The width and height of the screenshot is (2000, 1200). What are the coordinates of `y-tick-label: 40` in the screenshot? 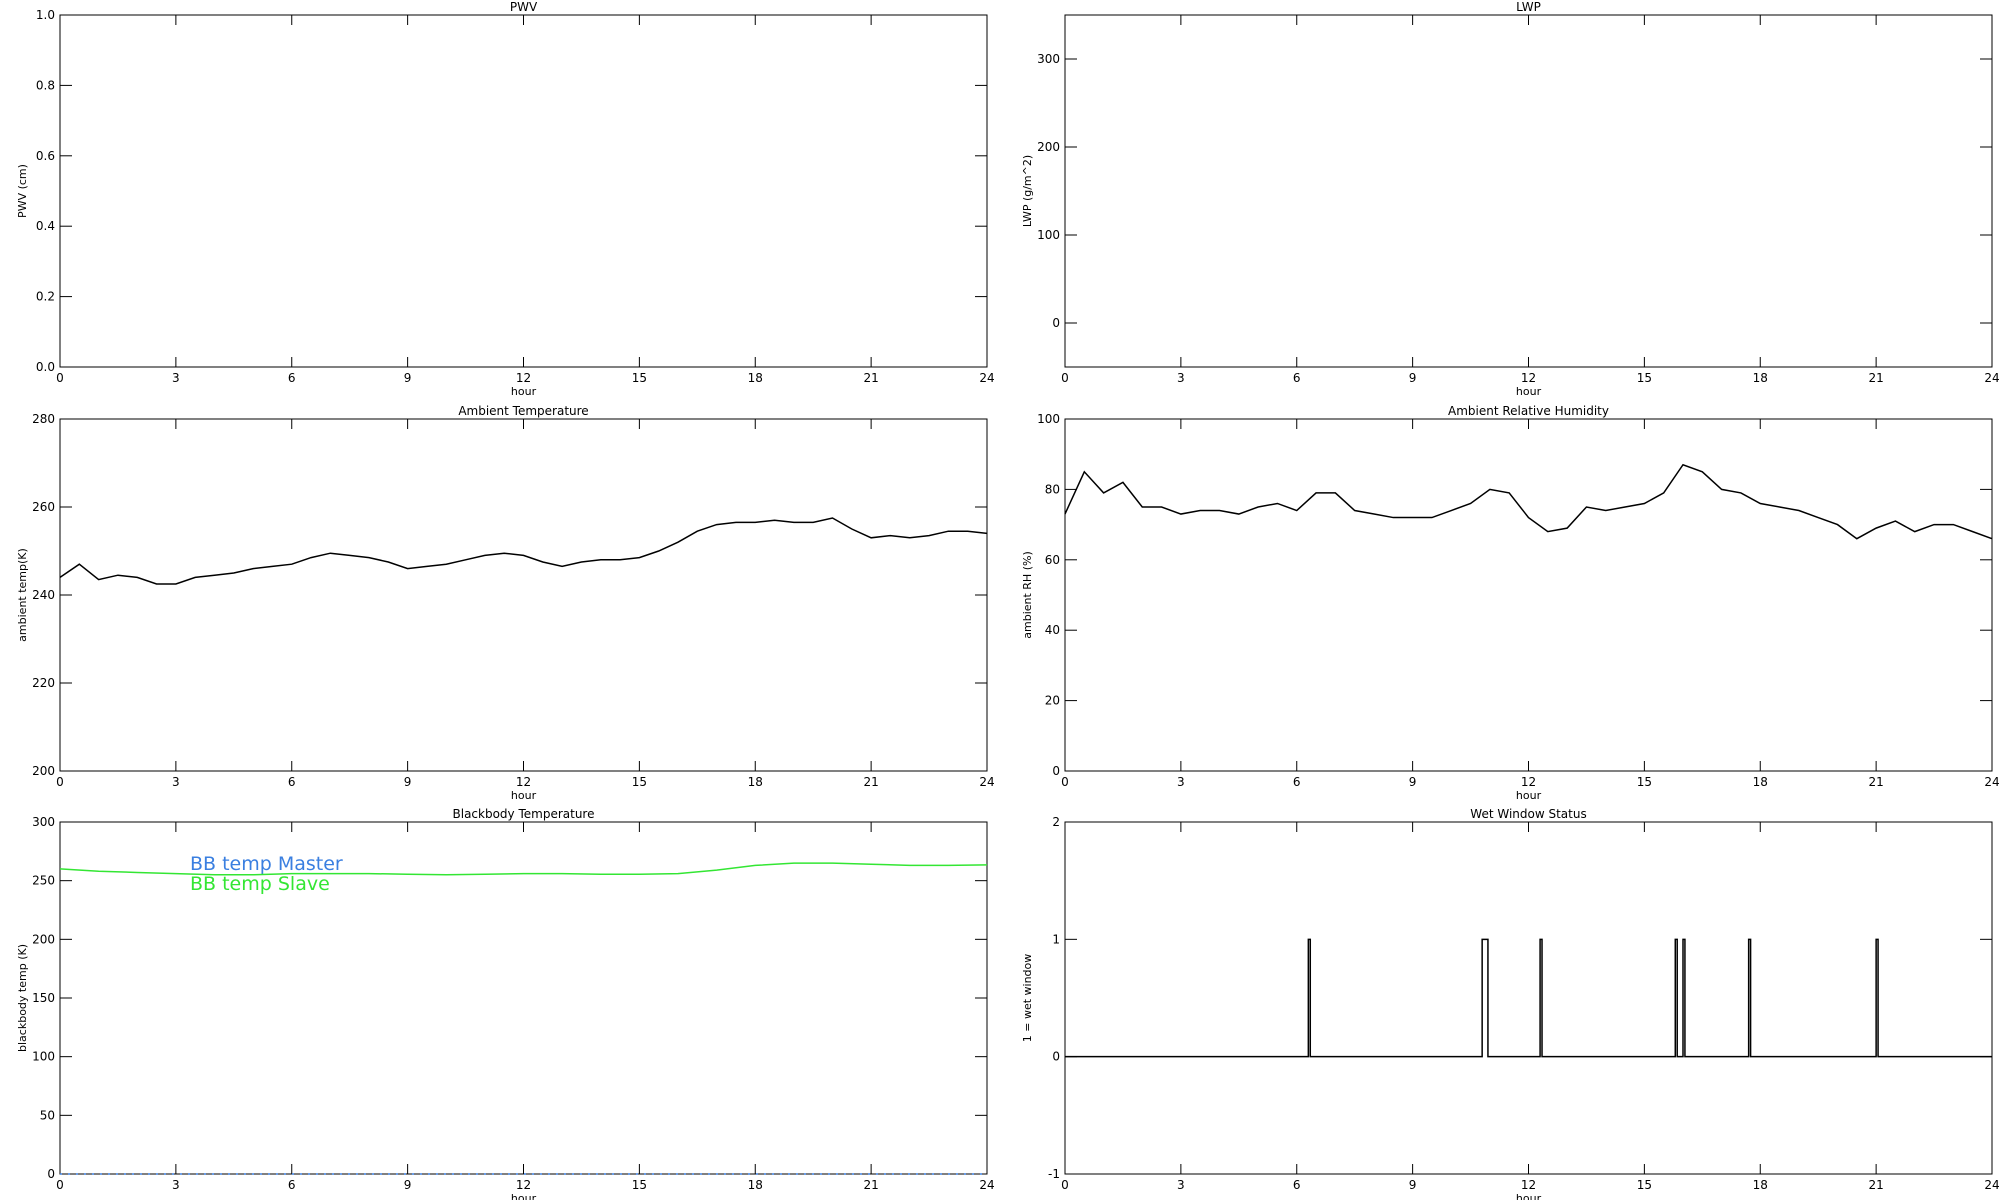 It's located at (1052, 630).